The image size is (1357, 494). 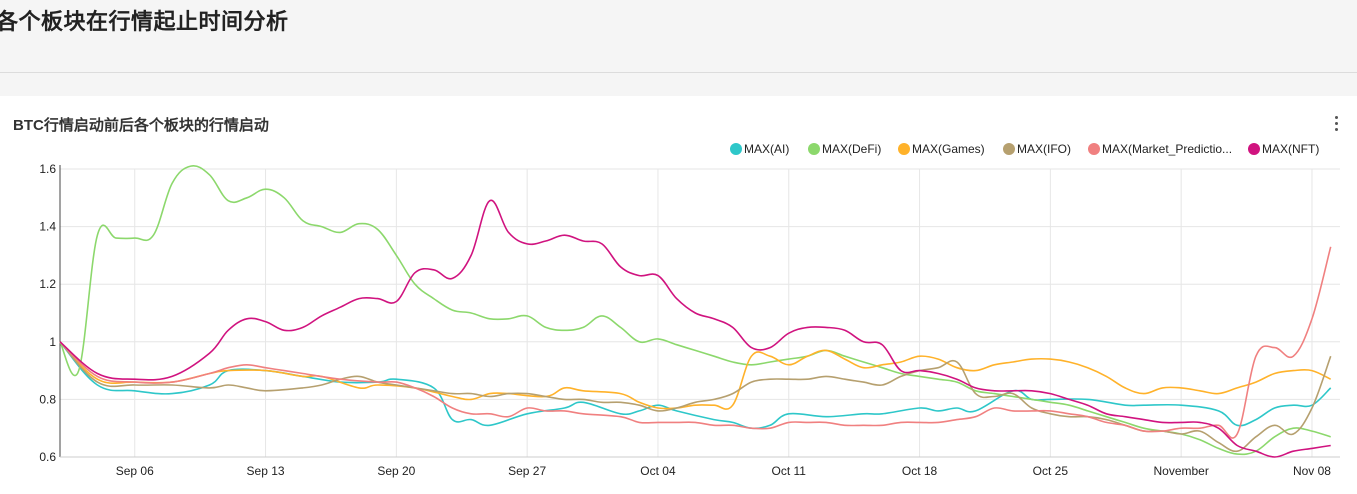 I want to click on x-tick-label: Sep 27, so click(x=527, y=471).